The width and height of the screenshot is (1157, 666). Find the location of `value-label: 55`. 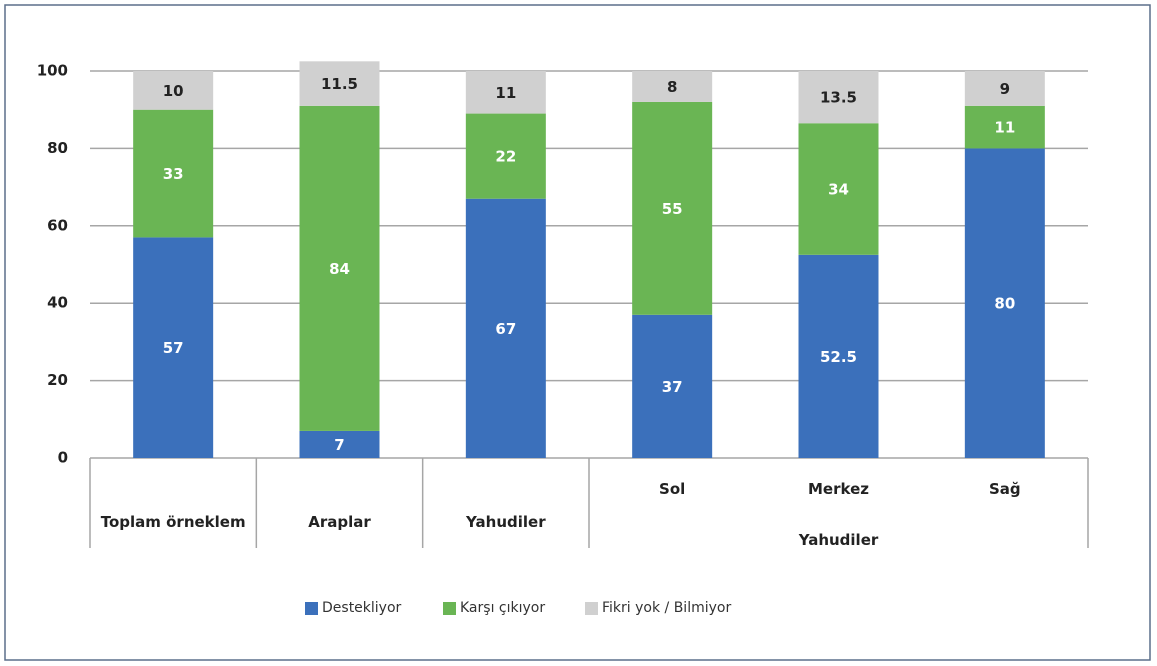

value-label: 55 is located at coordinates (672, 209).